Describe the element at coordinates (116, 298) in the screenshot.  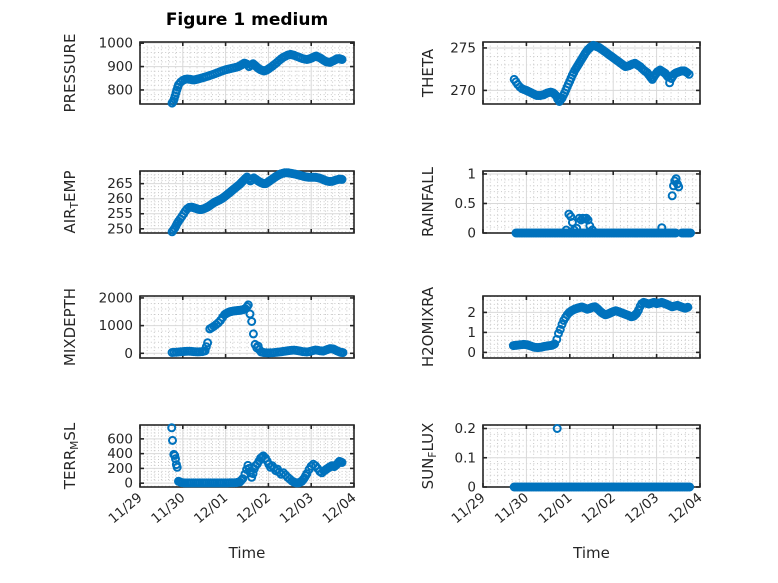
I see `svg-text: 2000` at that location.